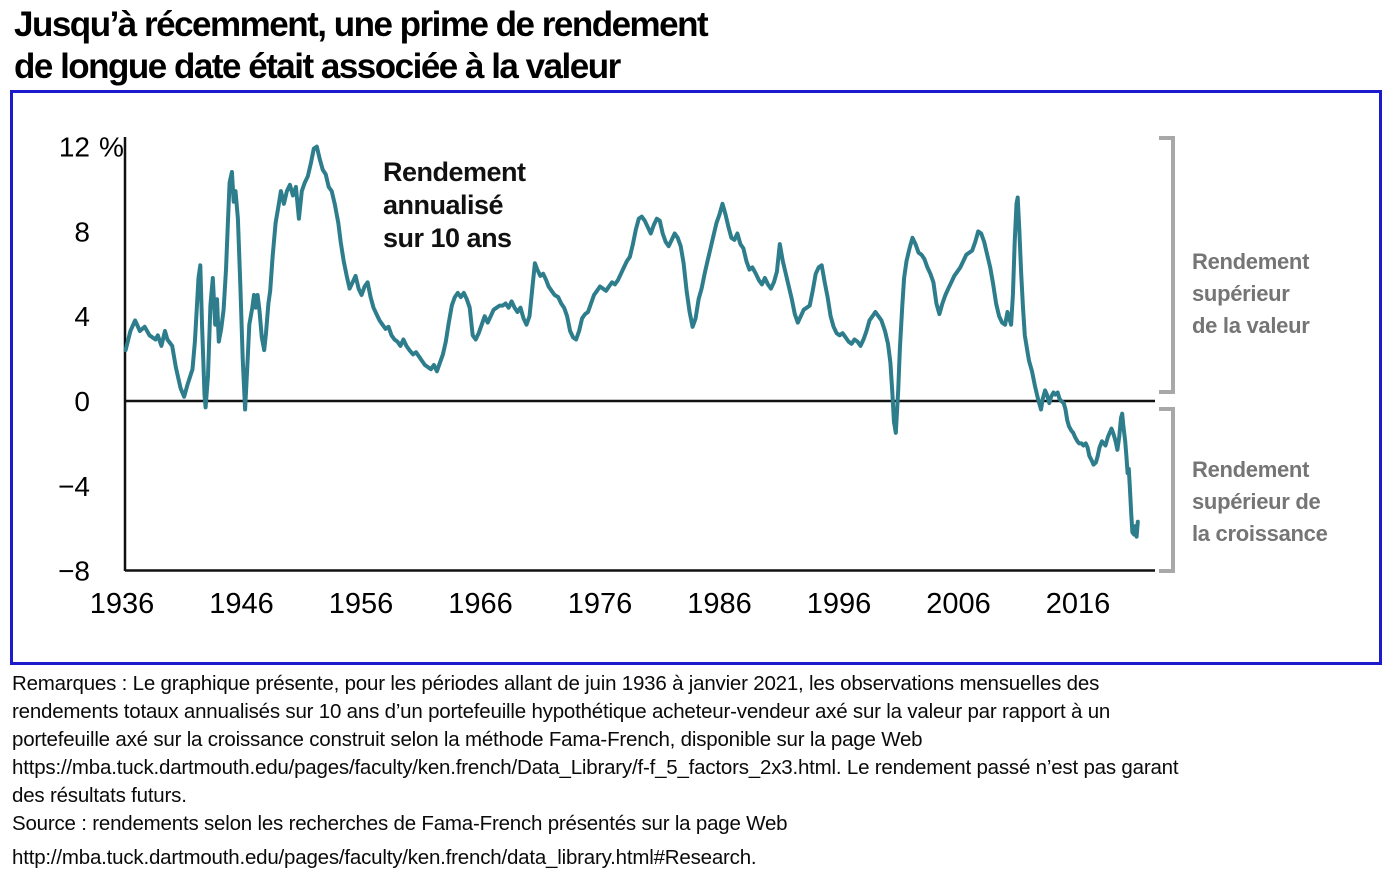 Image resolution: width=1391 pixels, height=872 pixels. Describe the element at coordinates (839, 604) in the screenshot. I see `x-tick-label: 1996` at that location.